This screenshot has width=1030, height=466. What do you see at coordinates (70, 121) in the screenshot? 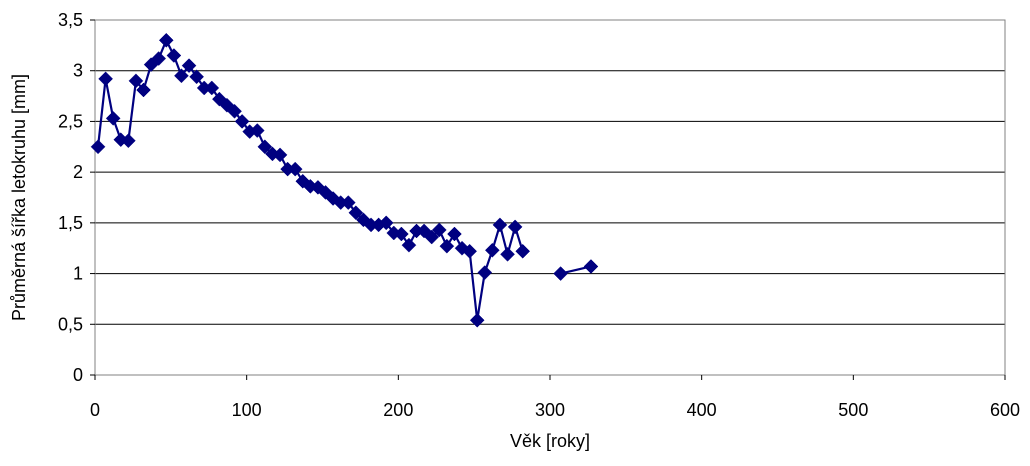
I see `y-tick-label: 2,5` at bounding box center [70, 121].